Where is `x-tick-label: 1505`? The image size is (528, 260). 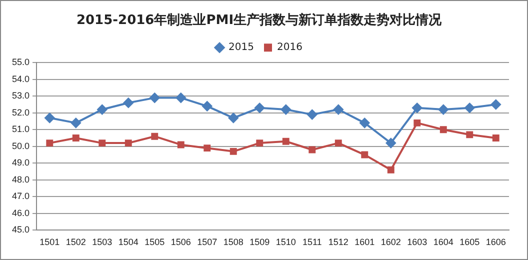 x-tick-label: 1505 is located at coordinates (154, 242).